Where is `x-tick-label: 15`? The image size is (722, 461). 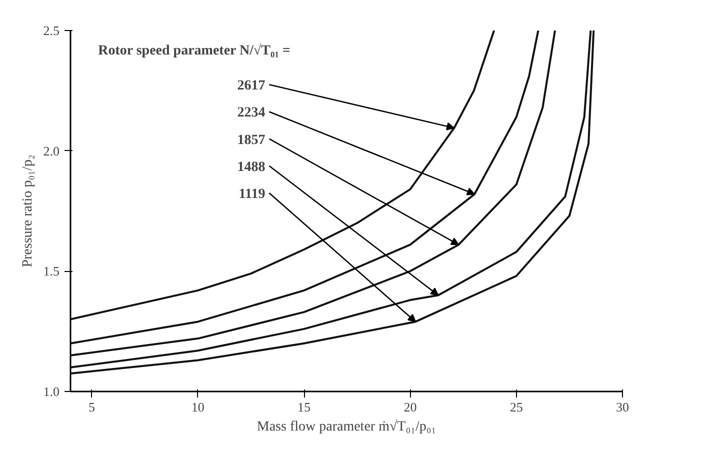
x-tick-label: 15 is located at coordinates (304, 407).